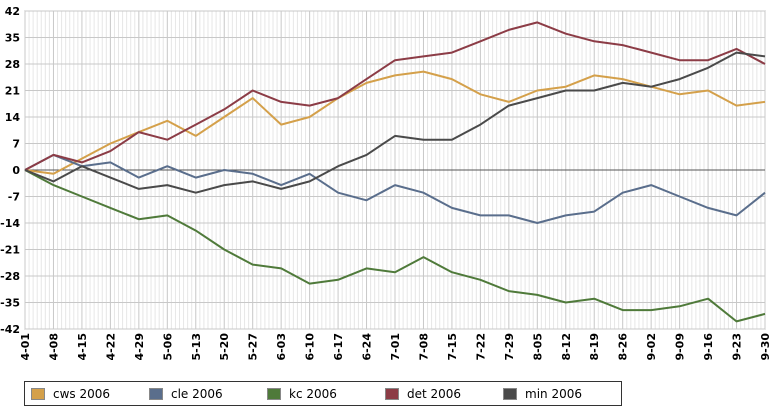 The image size is (778, 412). I want to click on y-tick-label: -14, so click(10, 223).